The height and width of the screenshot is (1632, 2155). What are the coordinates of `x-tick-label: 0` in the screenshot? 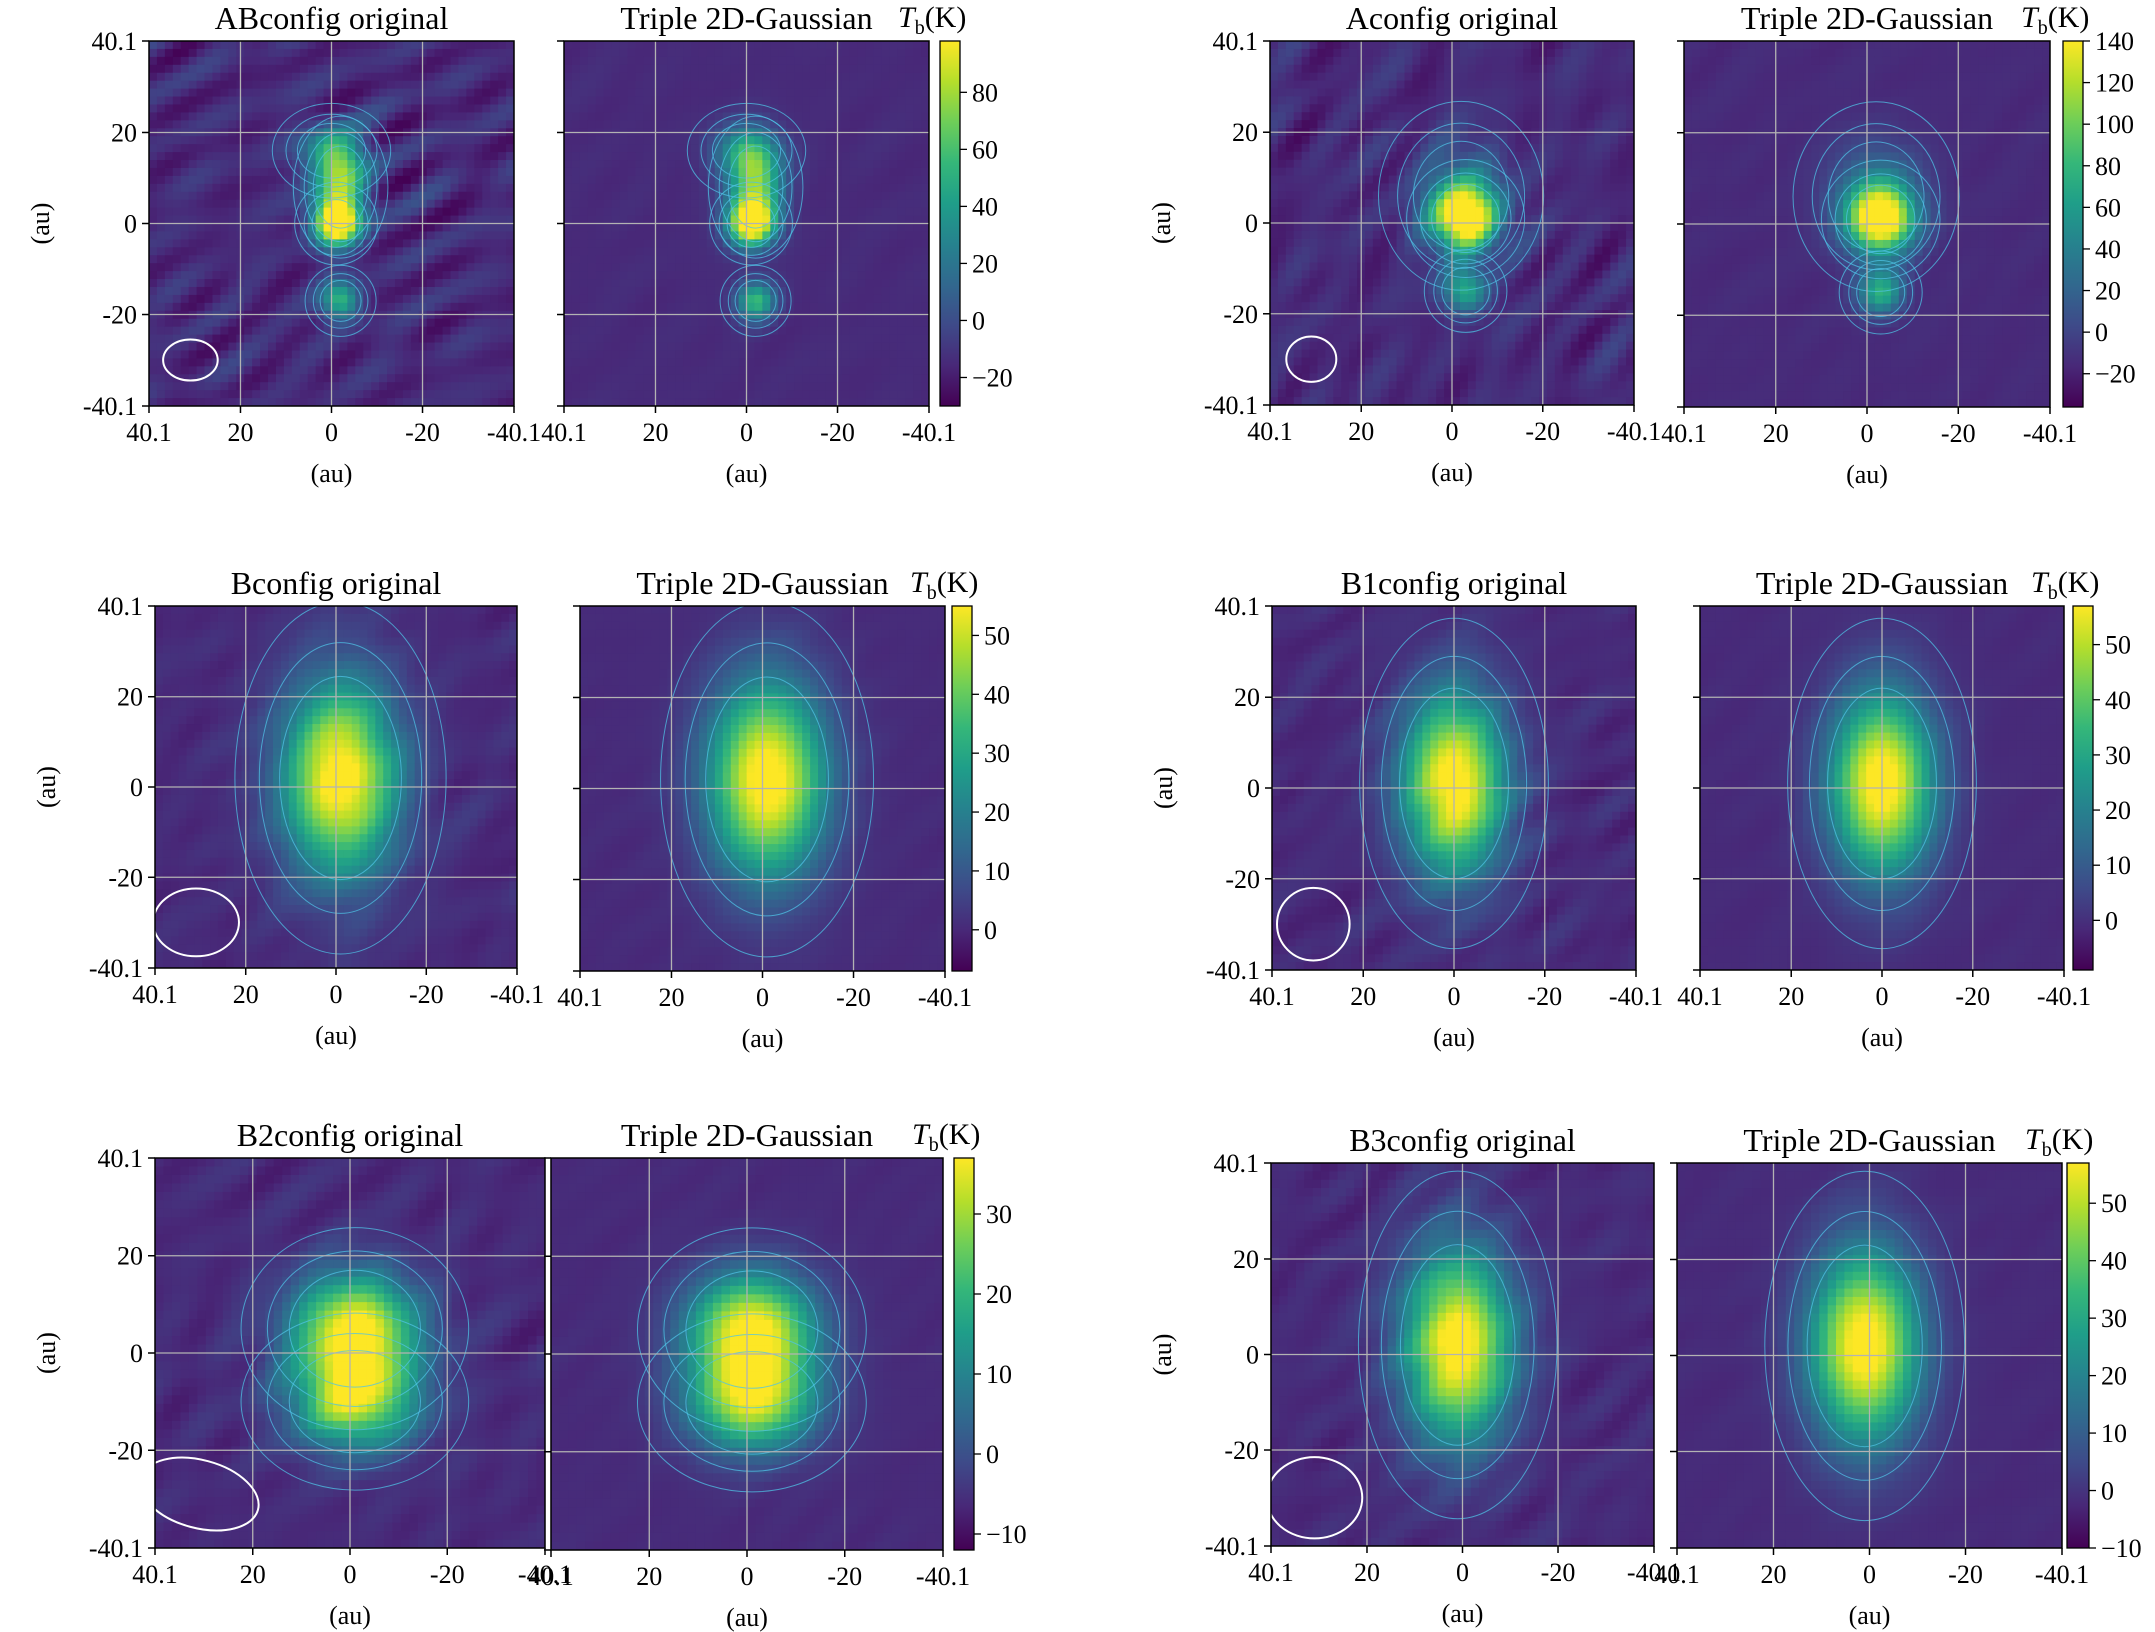 It's located at (746, 432).